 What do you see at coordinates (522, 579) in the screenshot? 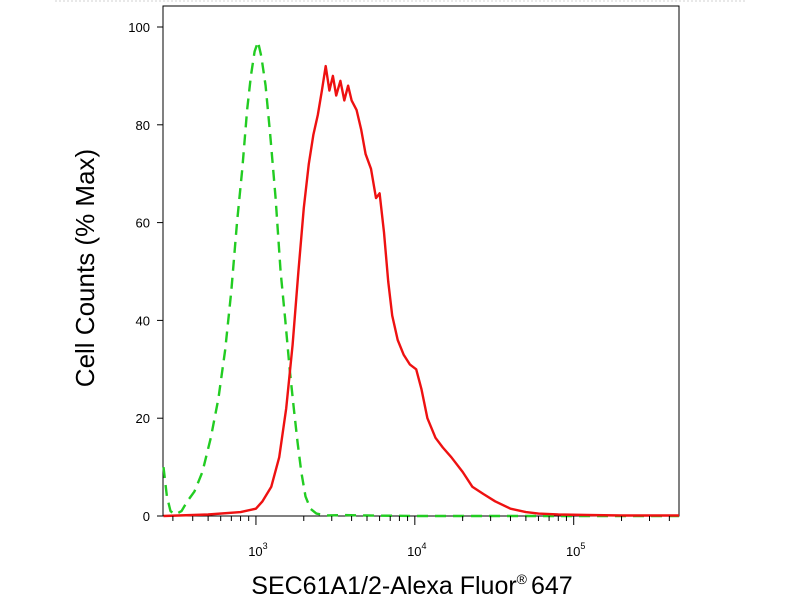
I see `x-axis-title-superscript: ®` at bounding box center [522, 579].